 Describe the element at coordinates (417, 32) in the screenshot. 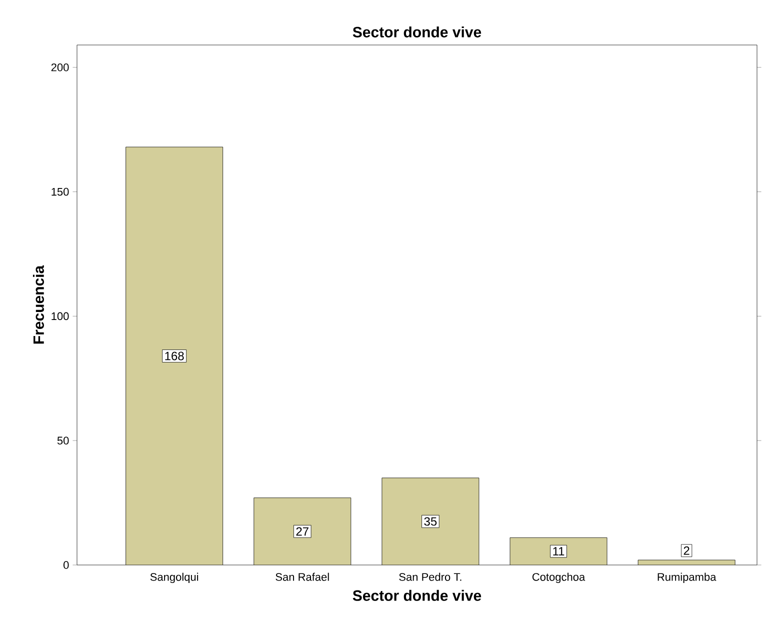

I see `chart-title: Sector donde vive` at that location.